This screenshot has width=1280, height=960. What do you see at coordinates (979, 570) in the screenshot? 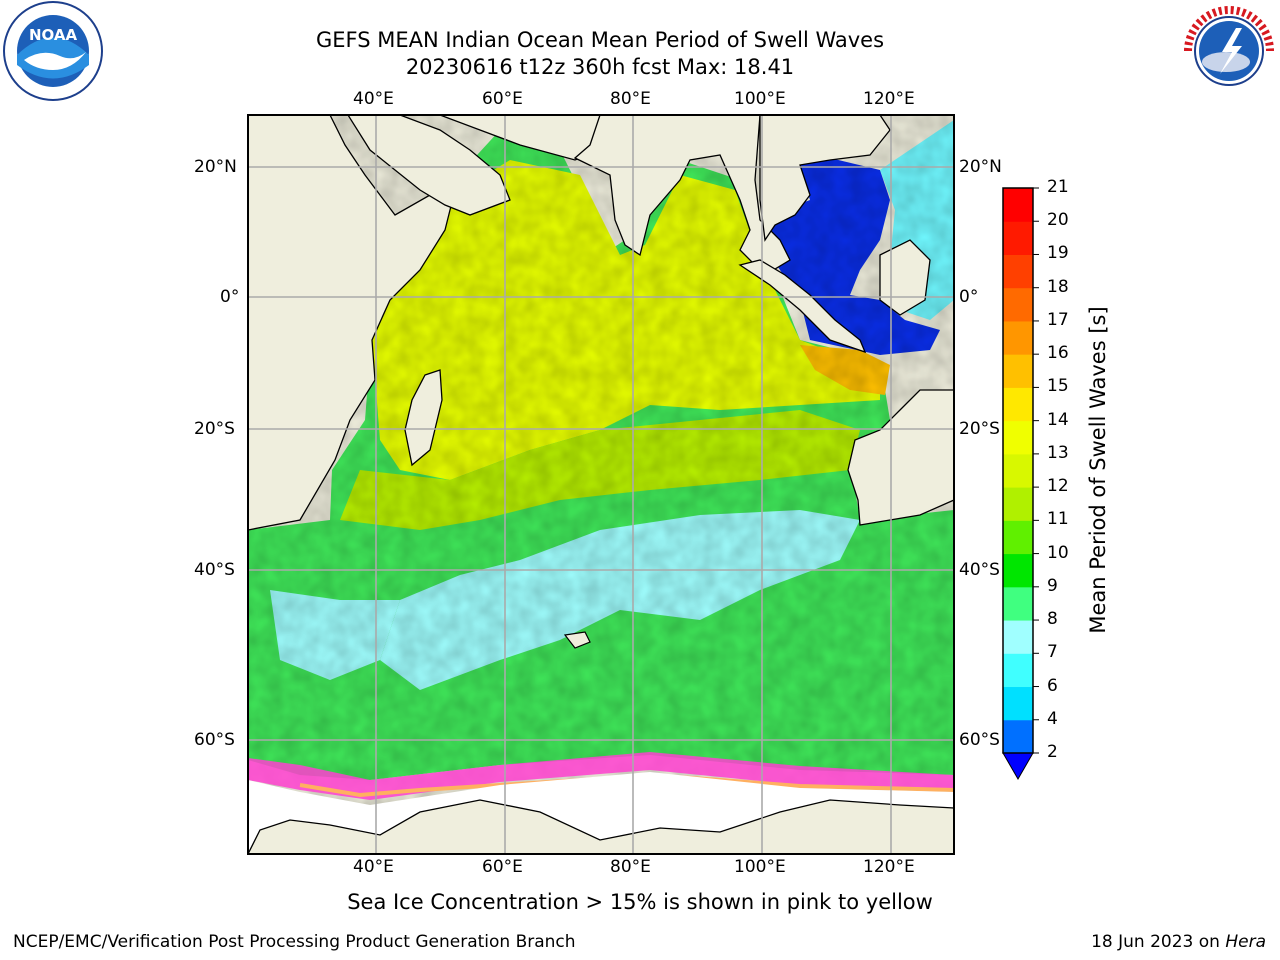
I see `lat-tick-right: 40°S` at bounding box center [979, 570].